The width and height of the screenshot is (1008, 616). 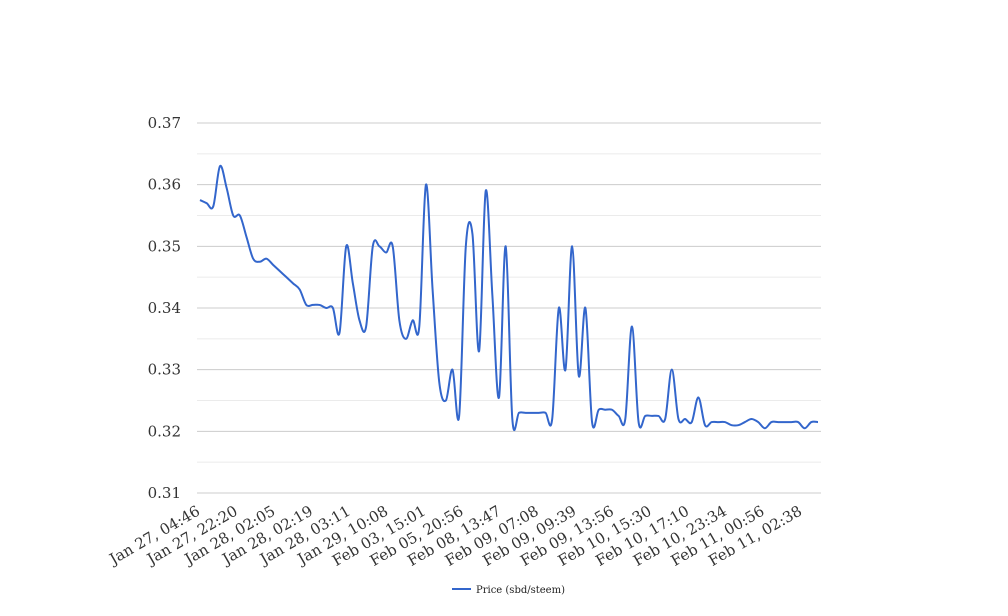 I want to click on y-tick-label: 0.37, so click(x=164, y=123).